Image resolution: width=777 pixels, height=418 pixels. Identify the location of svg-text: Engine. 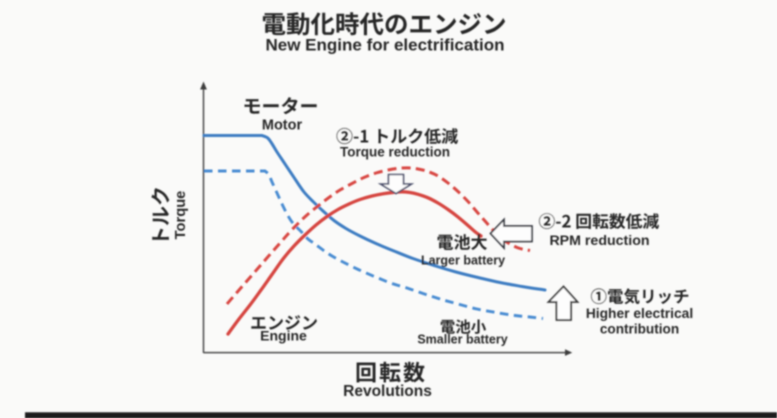
(283, 336).